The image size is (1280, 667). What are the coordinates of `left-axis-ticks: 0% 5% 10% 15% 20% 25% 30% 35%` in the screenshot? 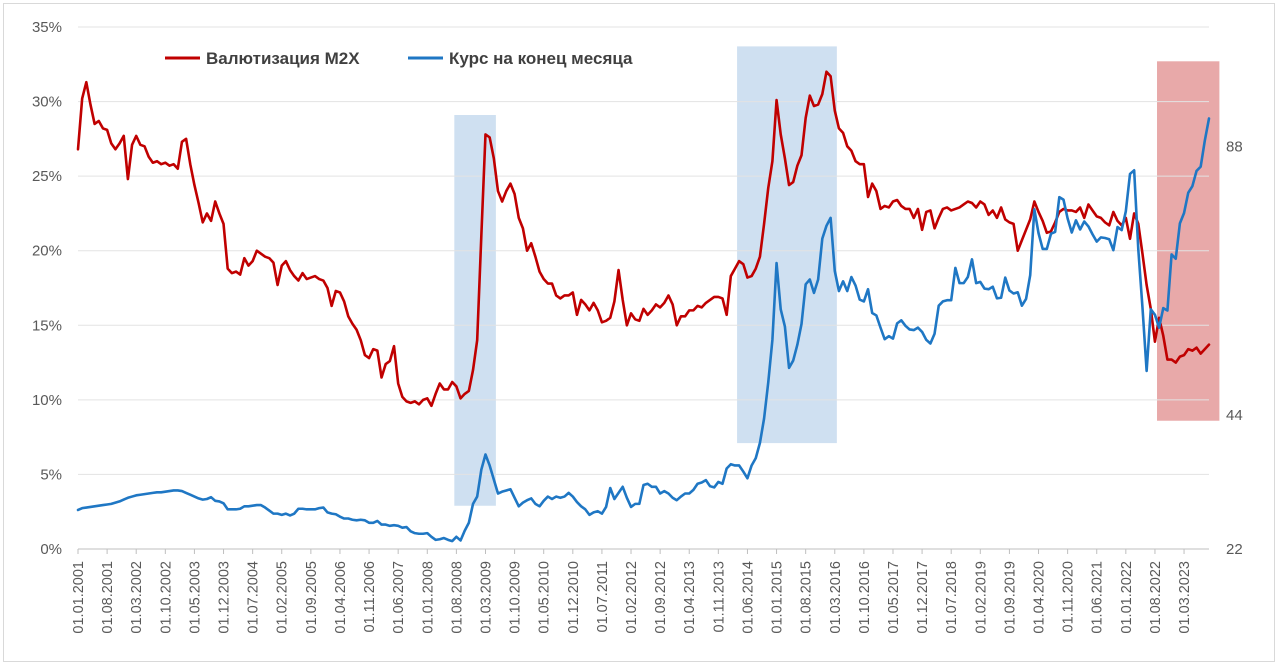 It's located at (47, 288).